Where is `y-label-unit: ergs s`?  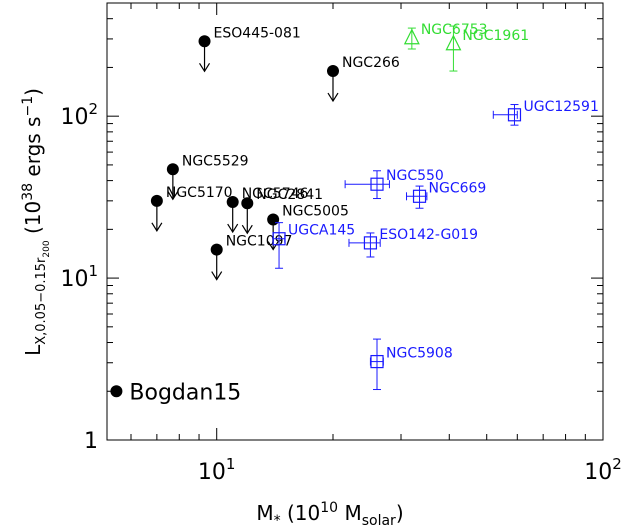
y-label-unit: ergs s is located at coordinates (33, 147).